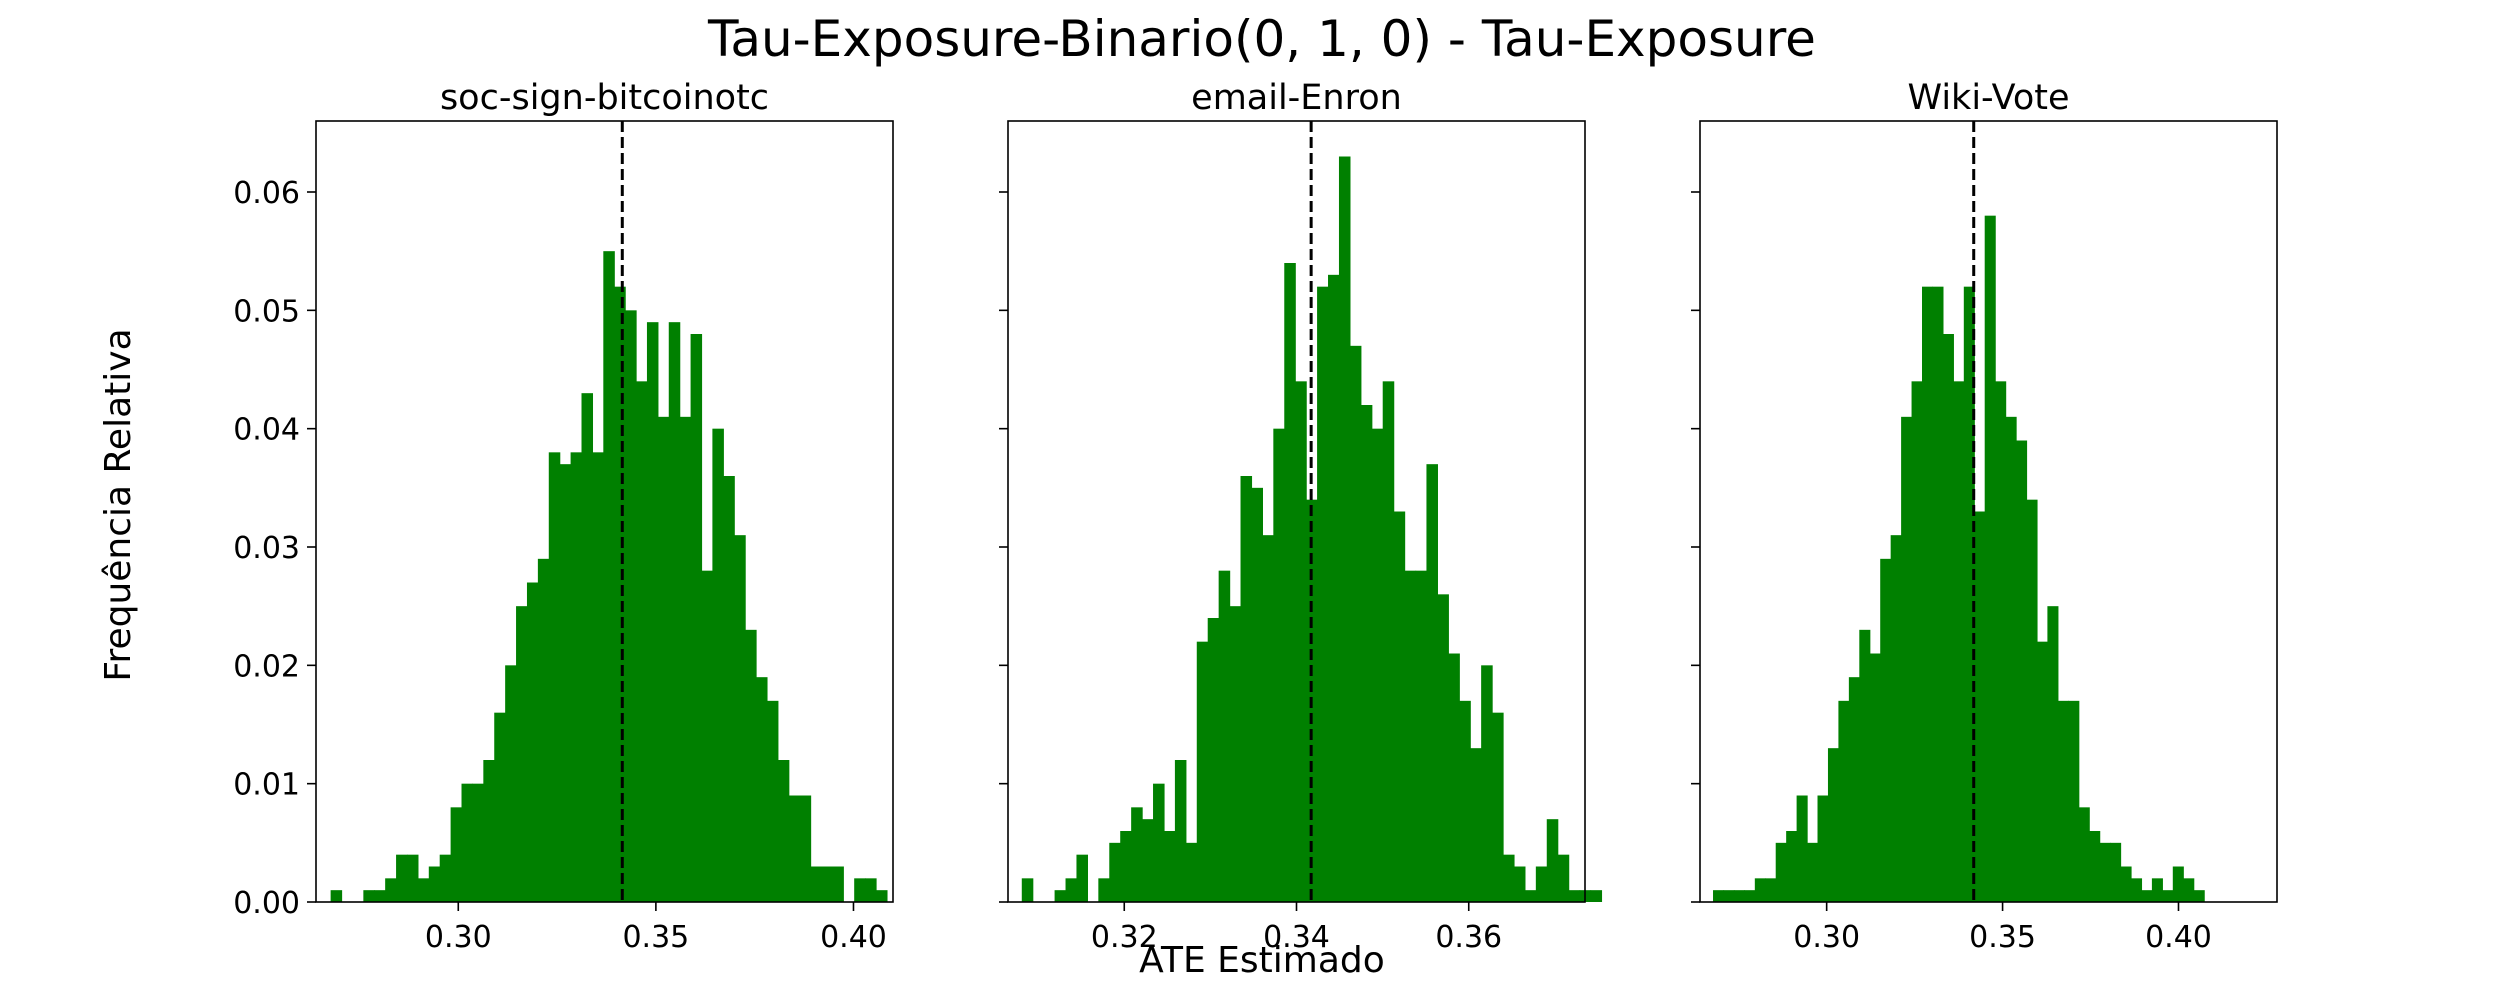 This screenshot has width=2500, height=1000. I want to click on subplot-title: email-Enron, so click(1296, 98).